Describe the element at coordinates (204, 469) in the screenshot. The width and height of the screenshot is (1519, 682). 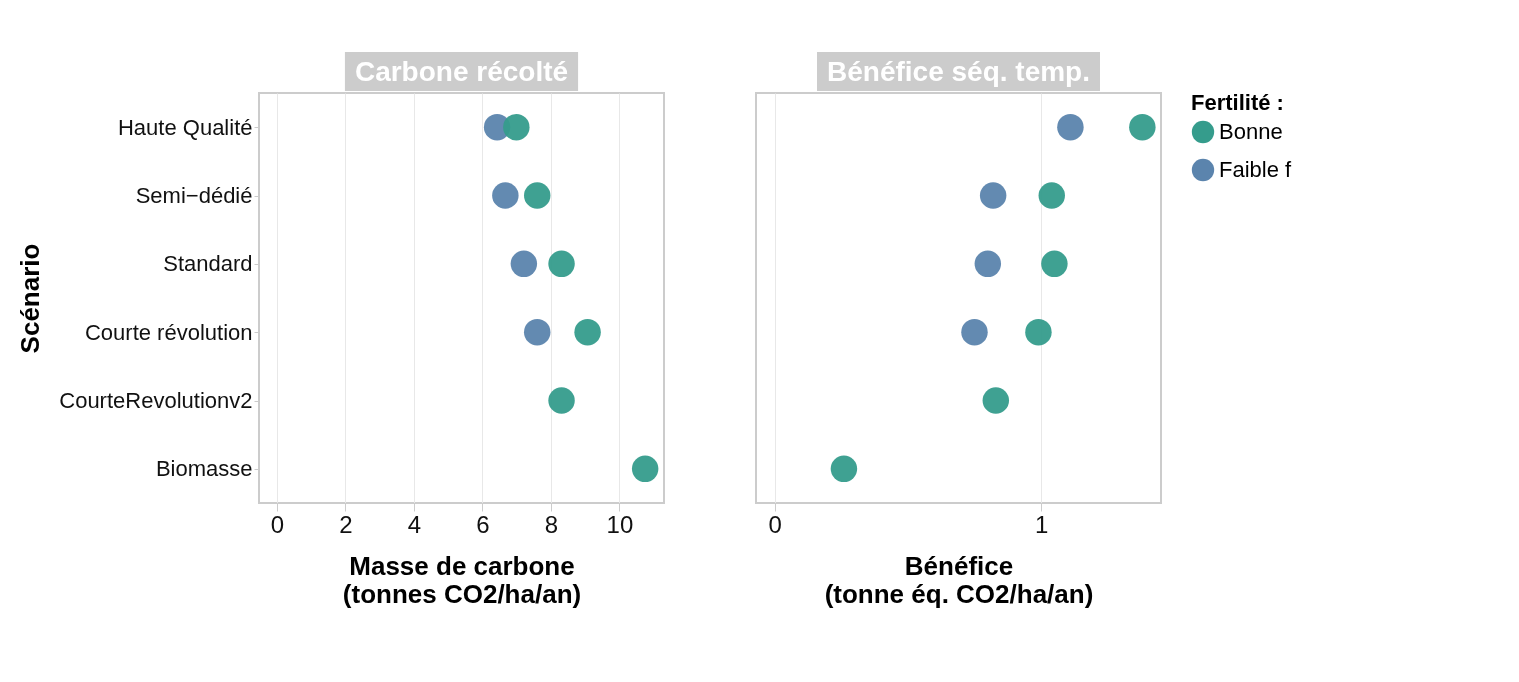
I see `y-tick-label: Biomasse` at that location.